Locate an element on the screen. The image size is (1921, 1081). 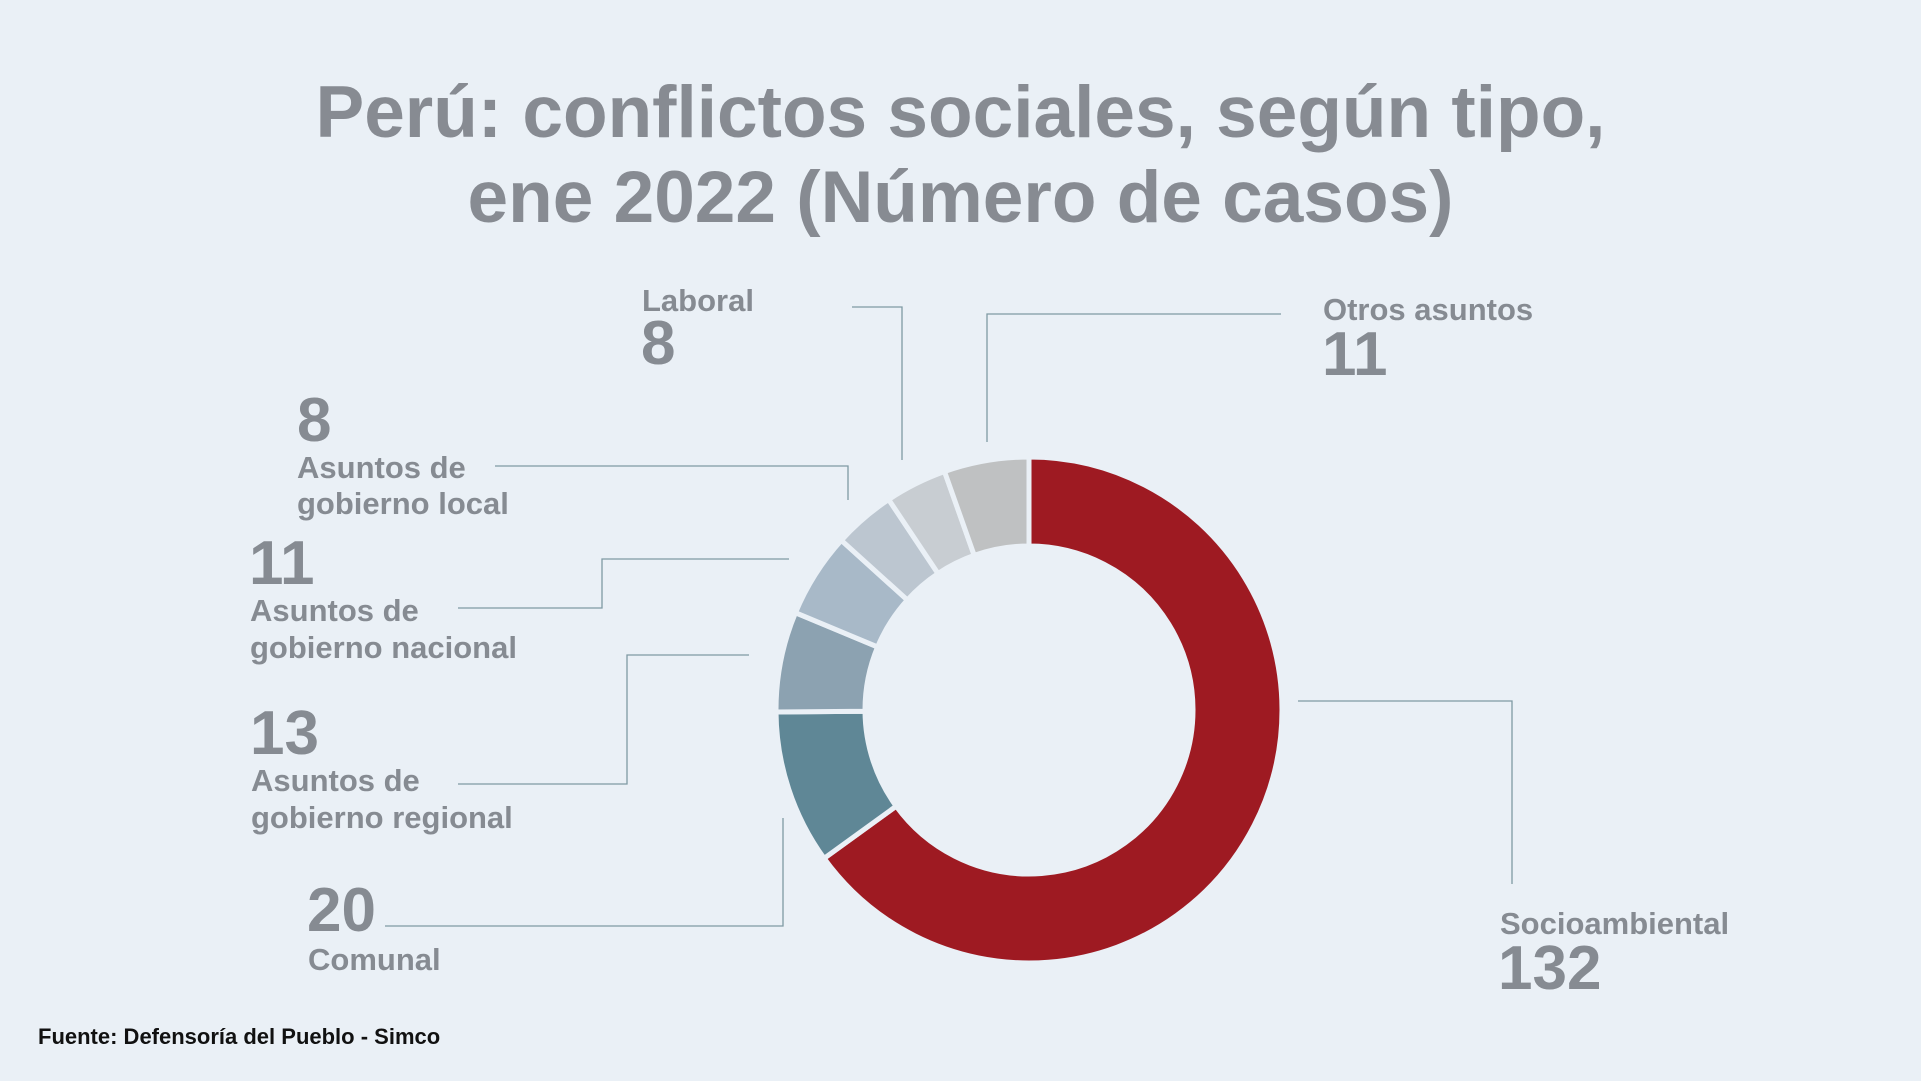
value-socioambiental: 132 is located at coordinates (1550, 968).